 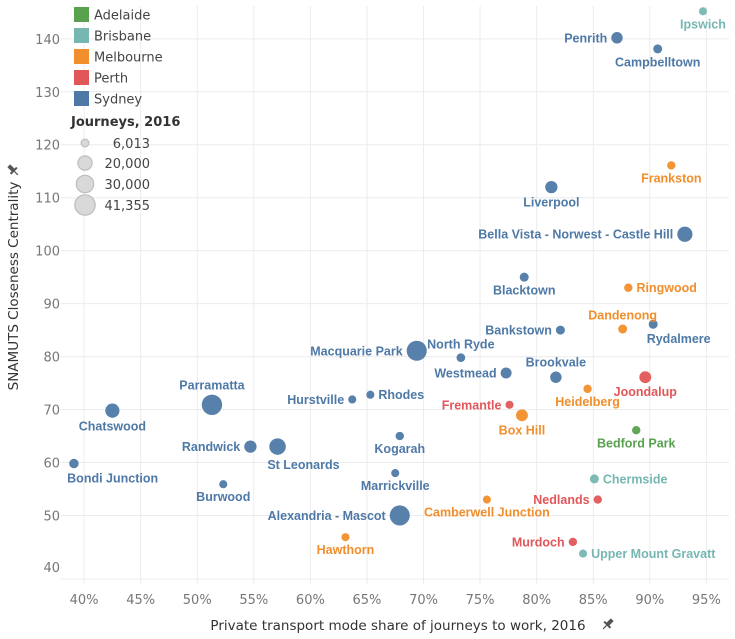 What do you see at coordinates (480, 600) in the screenshot?
I see `x-tick-label: 75%` at bounding box center [480, 600].